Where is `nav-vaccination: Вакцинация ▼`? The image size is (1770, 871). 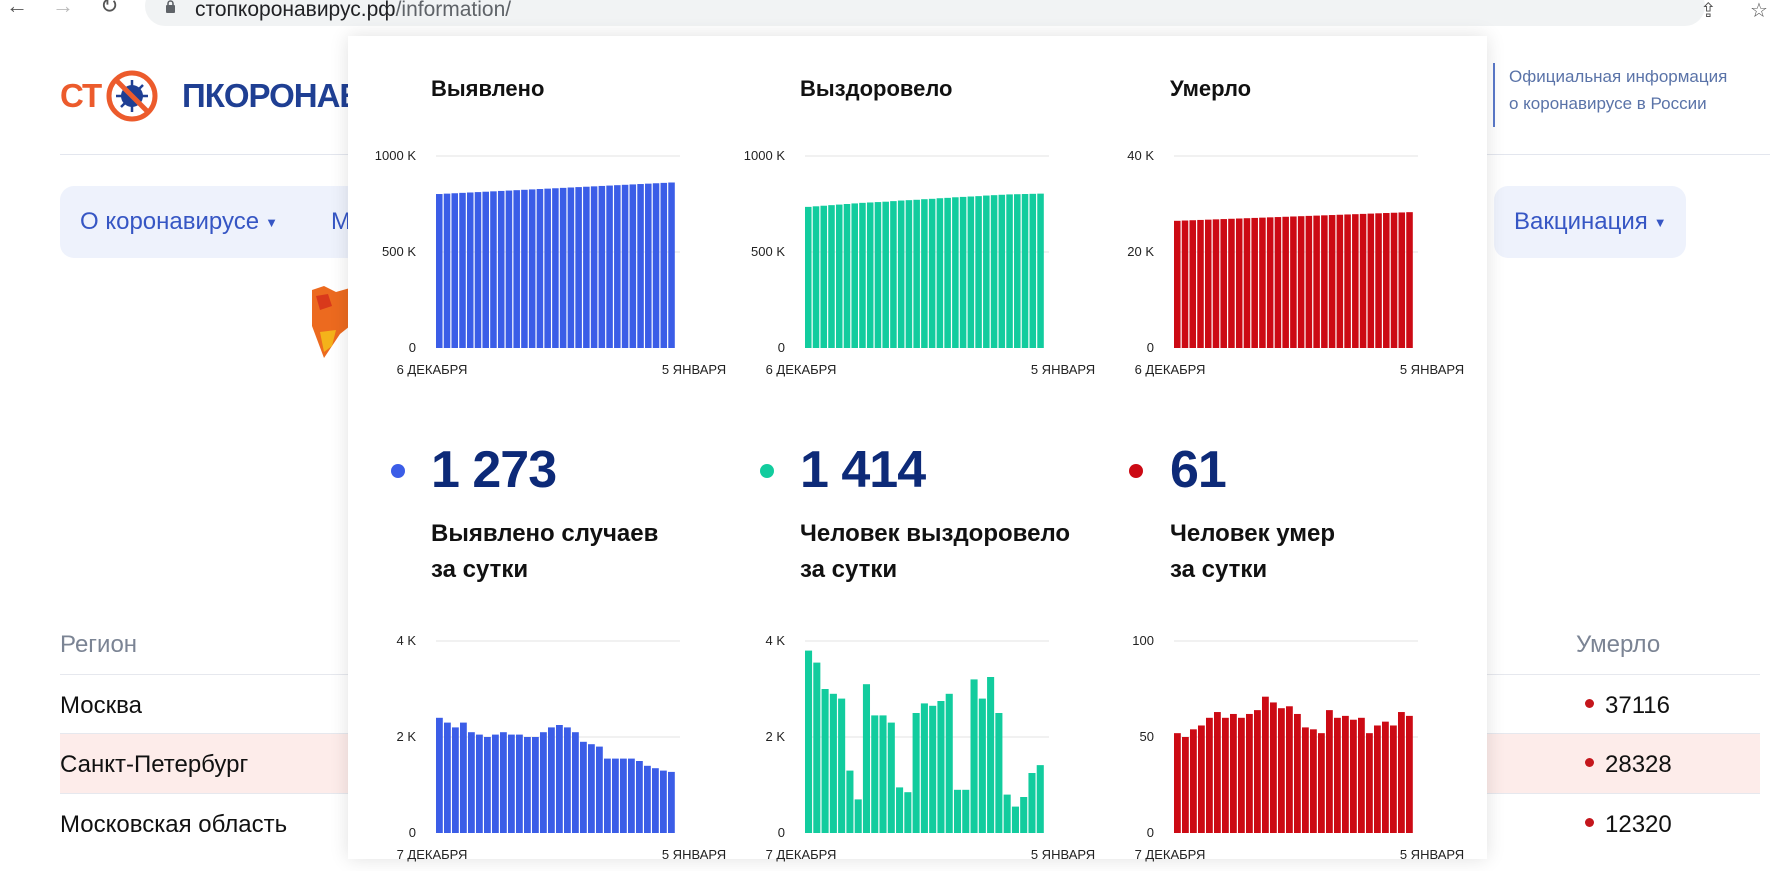
nav-vaccination: Вакцинация ▼ is located at coordinates (1590, 222).